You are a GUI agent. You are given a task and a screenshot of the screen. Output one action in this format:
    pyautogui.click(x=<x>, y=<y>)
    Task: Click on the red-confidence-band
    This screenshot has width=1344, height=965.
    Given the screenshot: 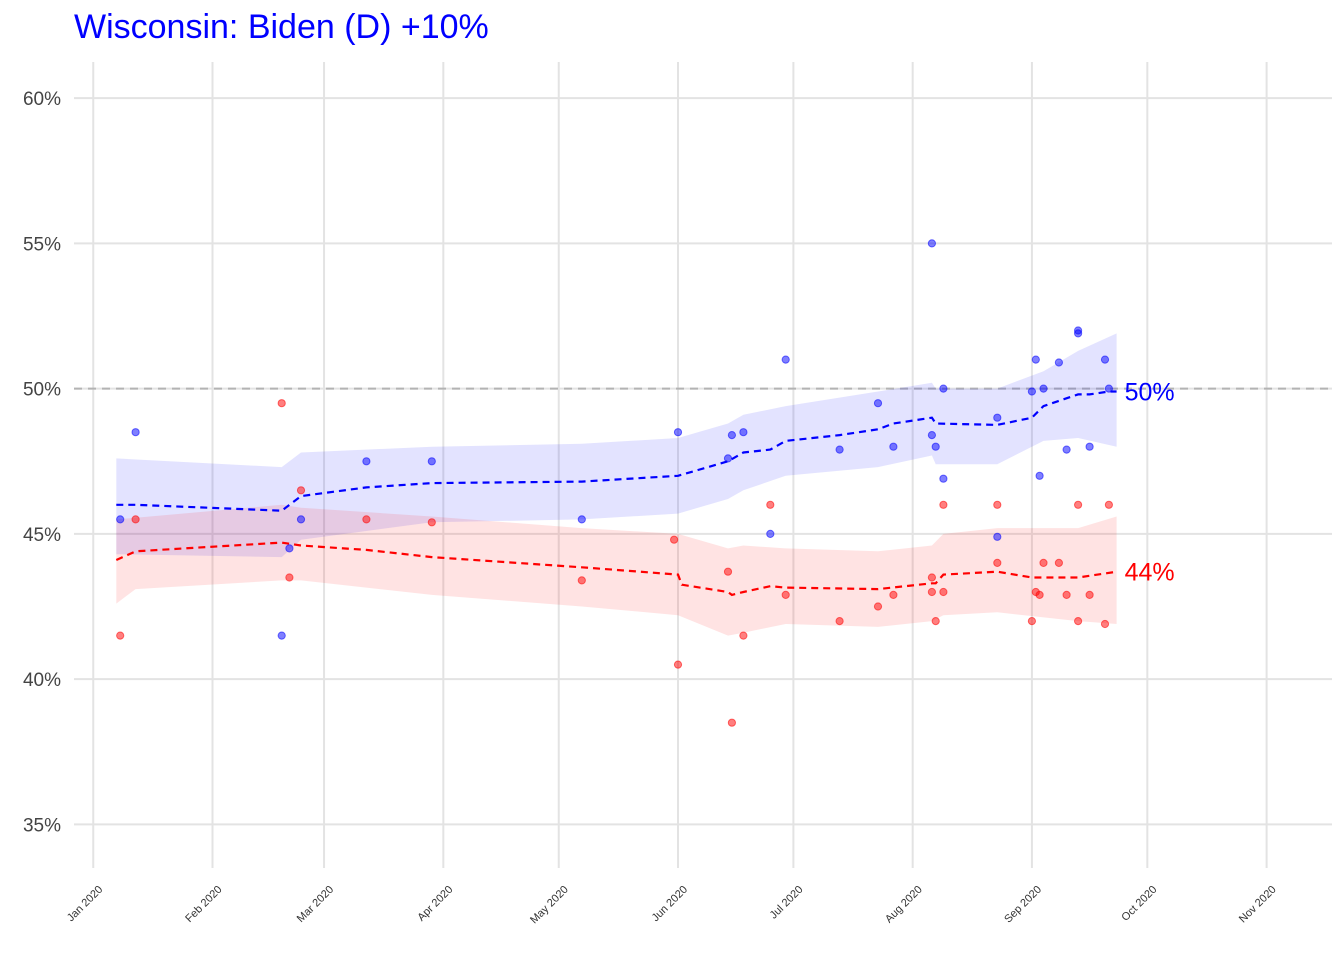 What is the action you would take?
    pyautogui.click(x=616, y=570)
    